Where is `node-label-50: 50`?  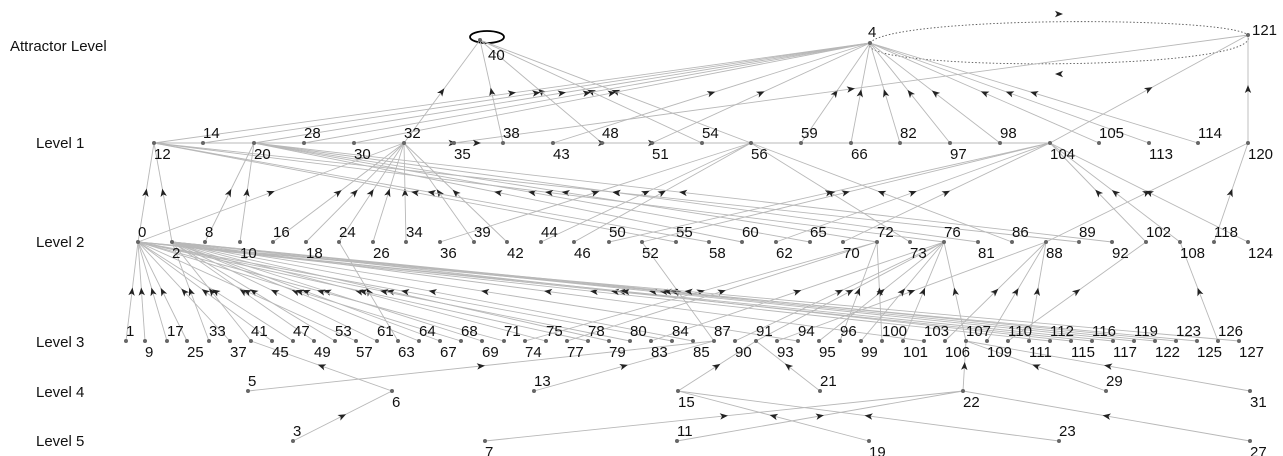 node-label-50: 50 is located at coordinates (617, 232).